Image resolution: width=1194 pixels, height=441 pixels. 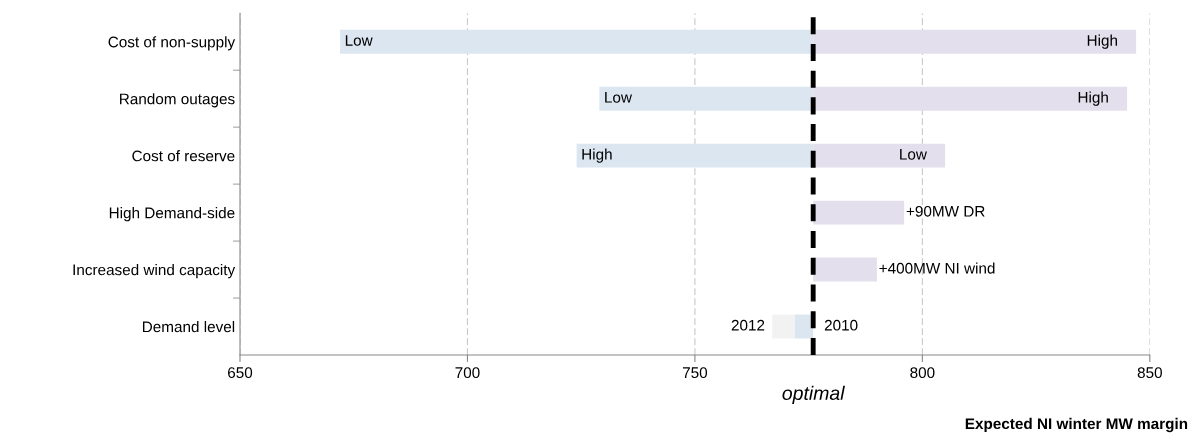 What do you see at coordinates (467, 373) in the screenshot?
I see `x-tick-label: 700` at bounding box center [467, 373].